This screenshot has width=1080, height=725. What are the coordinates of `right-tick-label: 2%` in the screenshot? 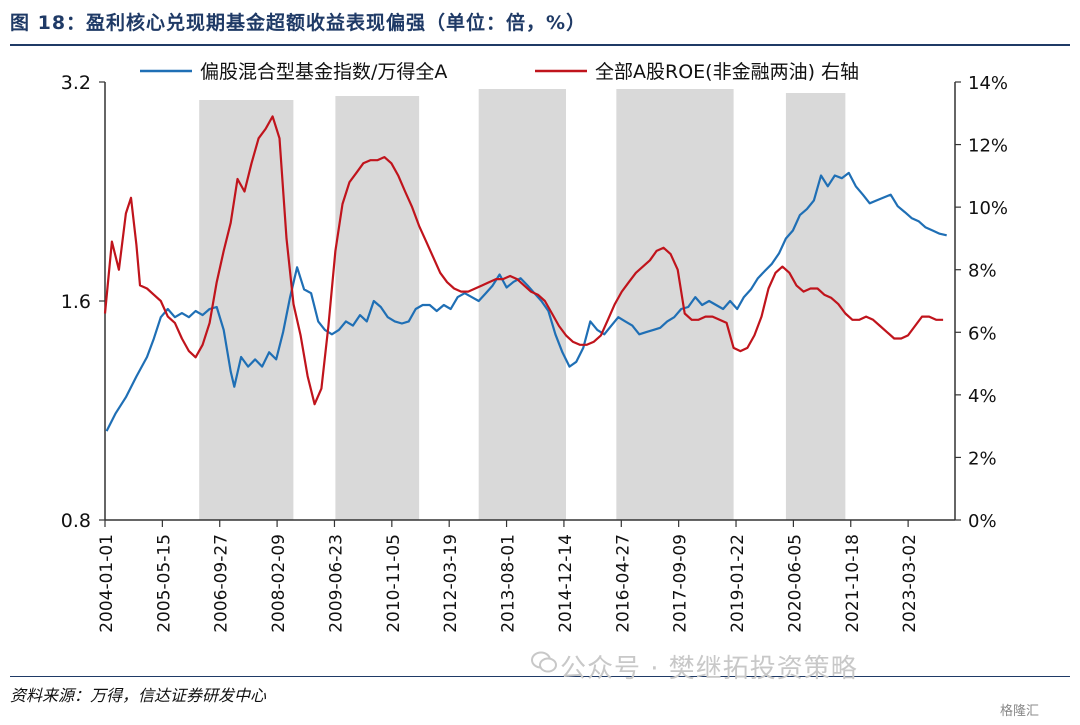 It's located at (982, 458).